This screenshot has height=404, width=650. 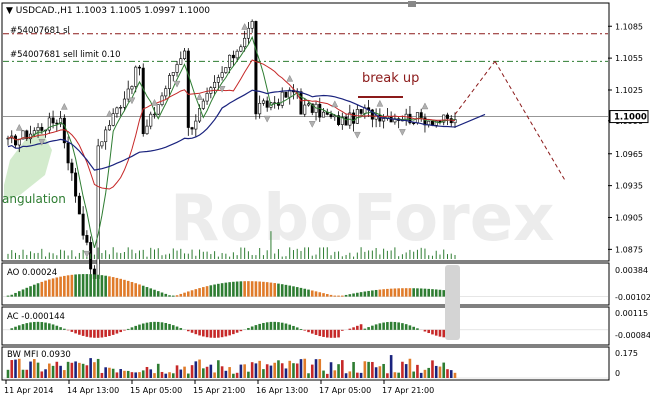 I want to click on panel-scroll-handle, so click(x=452, y=302).